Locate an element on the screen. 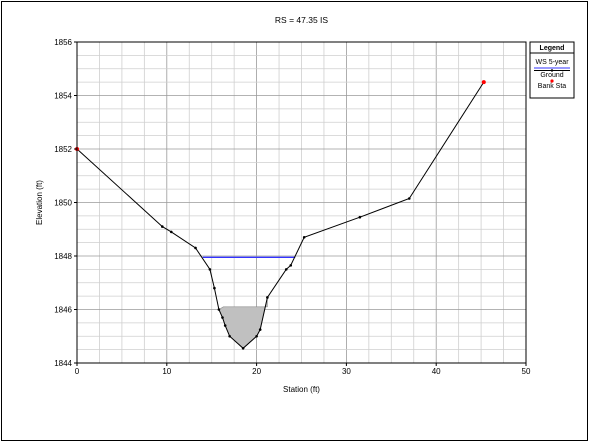  legend-ground-marker is located at coordinates (552, 70).